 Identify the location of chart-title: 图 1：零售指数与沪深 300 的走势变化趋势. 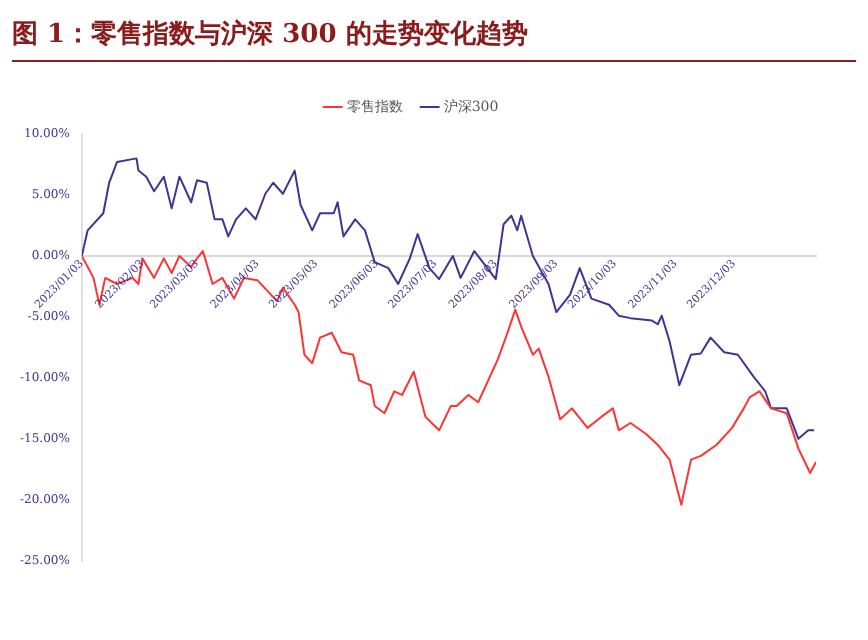
(434, 39).